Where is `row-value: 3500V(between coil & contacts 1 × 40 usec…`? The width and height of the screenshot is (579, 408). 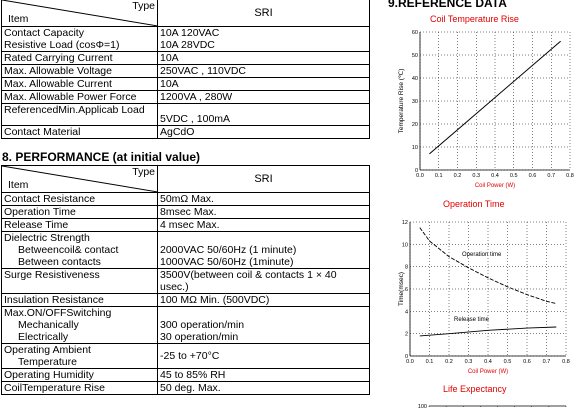 row-value: 3500V(between coil & contacts 1 × 40 usec… is located at coordinates (263, 281).